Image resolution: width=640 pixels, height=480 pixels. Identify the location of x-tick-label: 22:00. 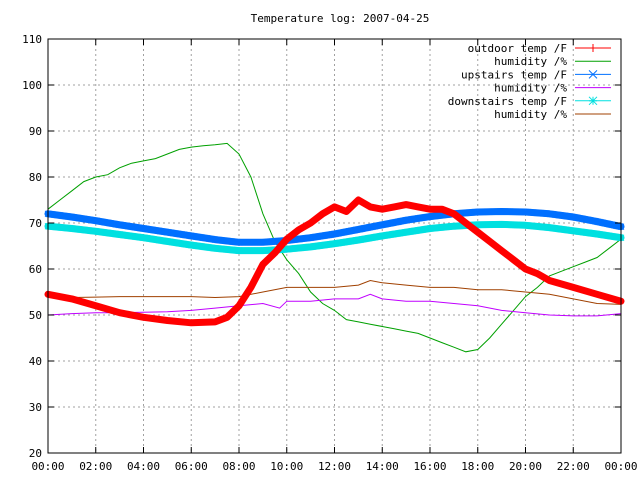
(573, 466).